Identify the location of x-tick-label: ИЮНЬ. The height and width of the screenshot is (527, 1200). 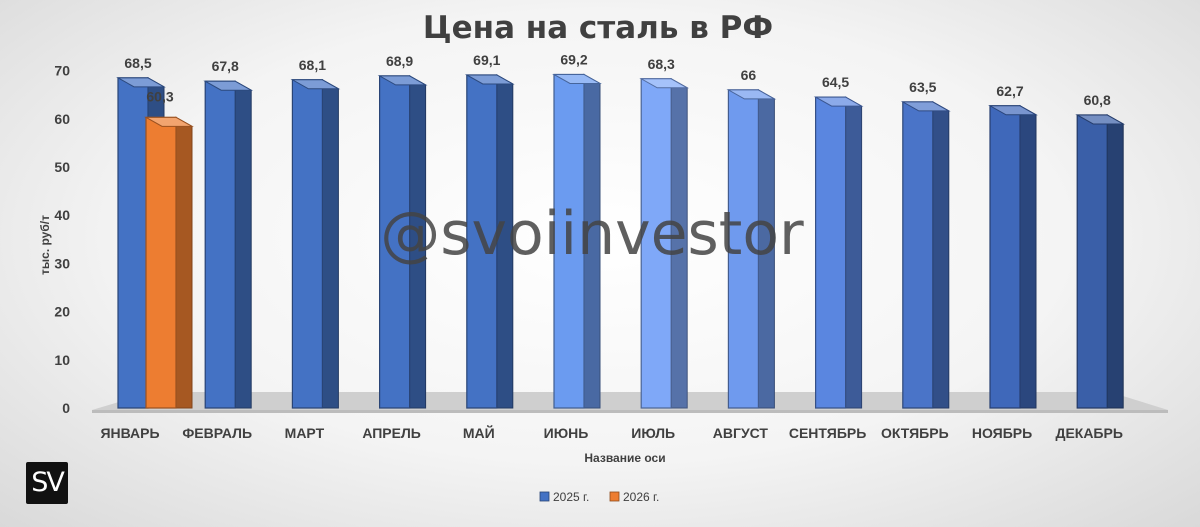
(566, 433).